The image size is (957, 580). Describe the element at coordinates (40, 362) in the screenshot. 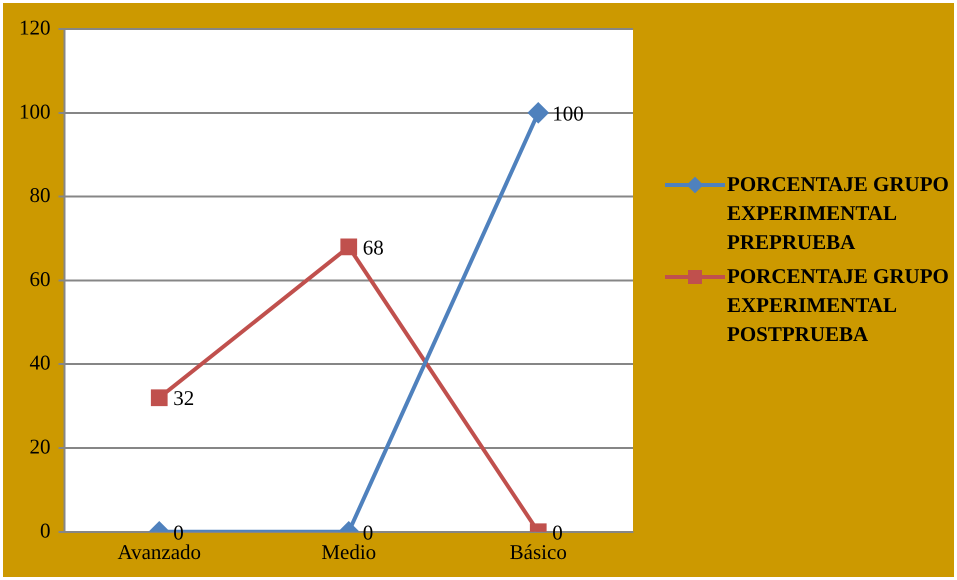

I see `y-tick-label: 40` at that location.